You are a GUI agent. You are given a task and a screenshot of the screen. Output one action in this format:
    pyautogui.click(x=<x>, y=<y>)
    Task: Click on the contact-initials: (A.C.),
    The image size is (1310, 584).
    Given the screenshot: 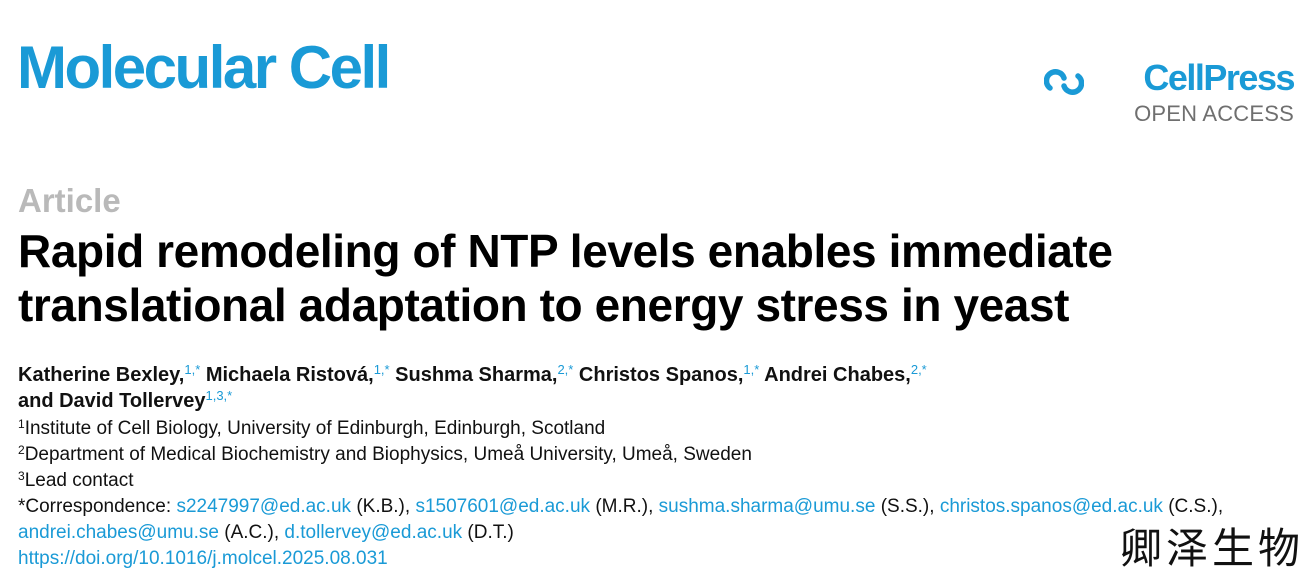 What is the action you would take?
    pyautogui.click(x=252, y=532)
    